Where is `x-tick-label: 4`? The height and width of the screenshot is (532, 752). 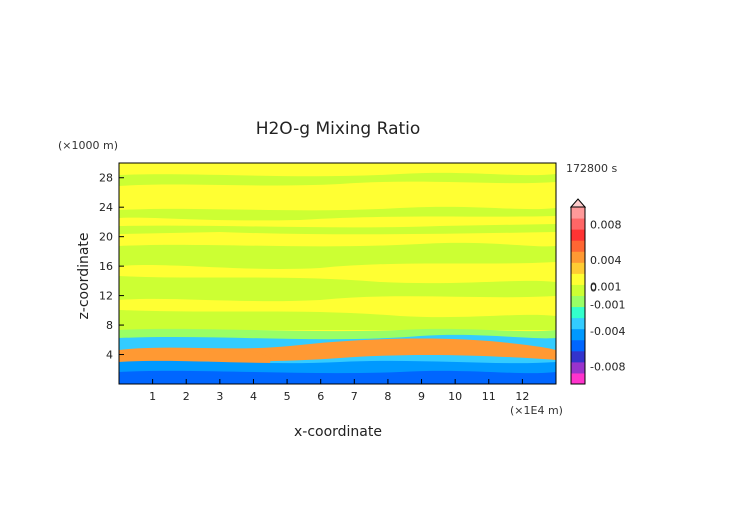 x-tick-label: 4 is located at coordinates (253, 396).